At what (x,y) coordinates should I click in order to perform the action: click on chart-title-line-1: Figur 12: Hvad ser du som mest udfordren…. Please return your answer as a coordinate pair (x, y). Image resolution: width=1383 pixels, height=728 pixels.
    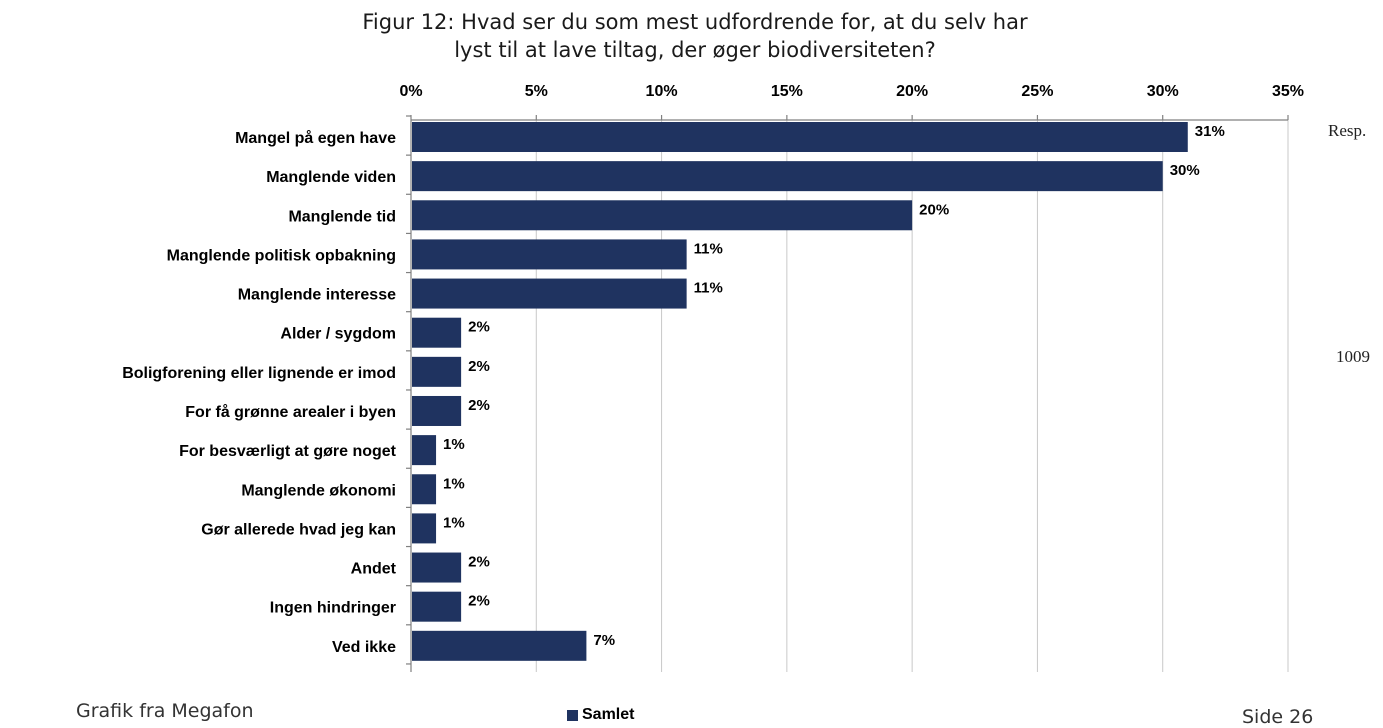
    Looking at the image, I should click on (695, 22).